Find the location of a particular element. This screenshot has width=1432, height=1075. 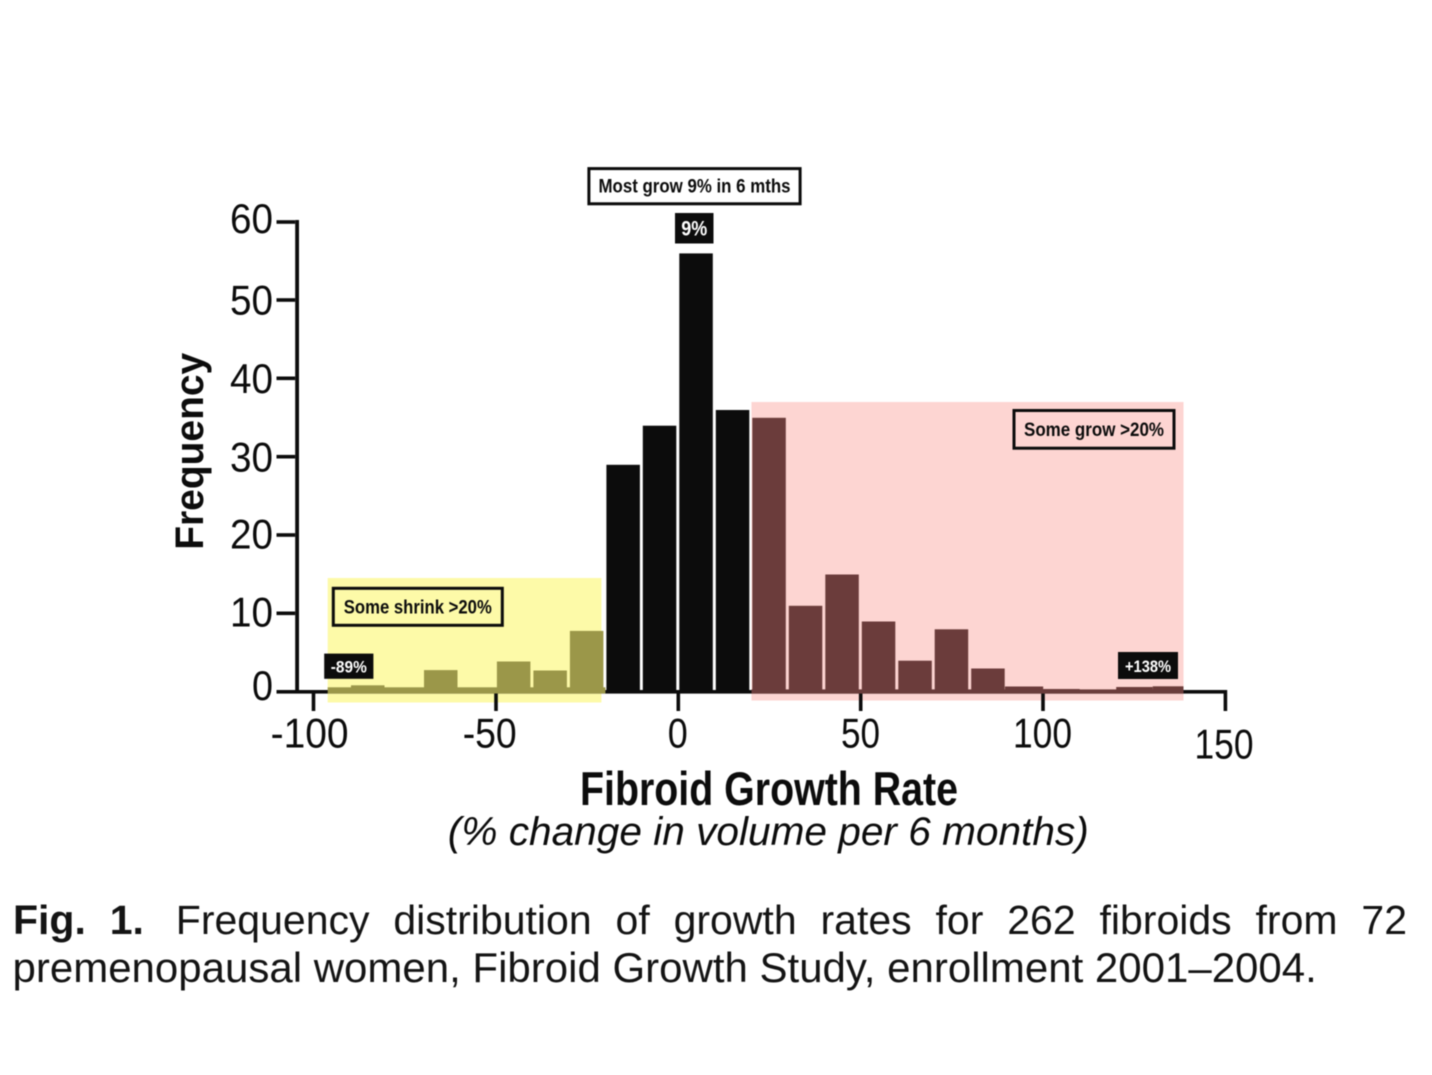

svg-text: 150 is located at coordinates (1224, 744).